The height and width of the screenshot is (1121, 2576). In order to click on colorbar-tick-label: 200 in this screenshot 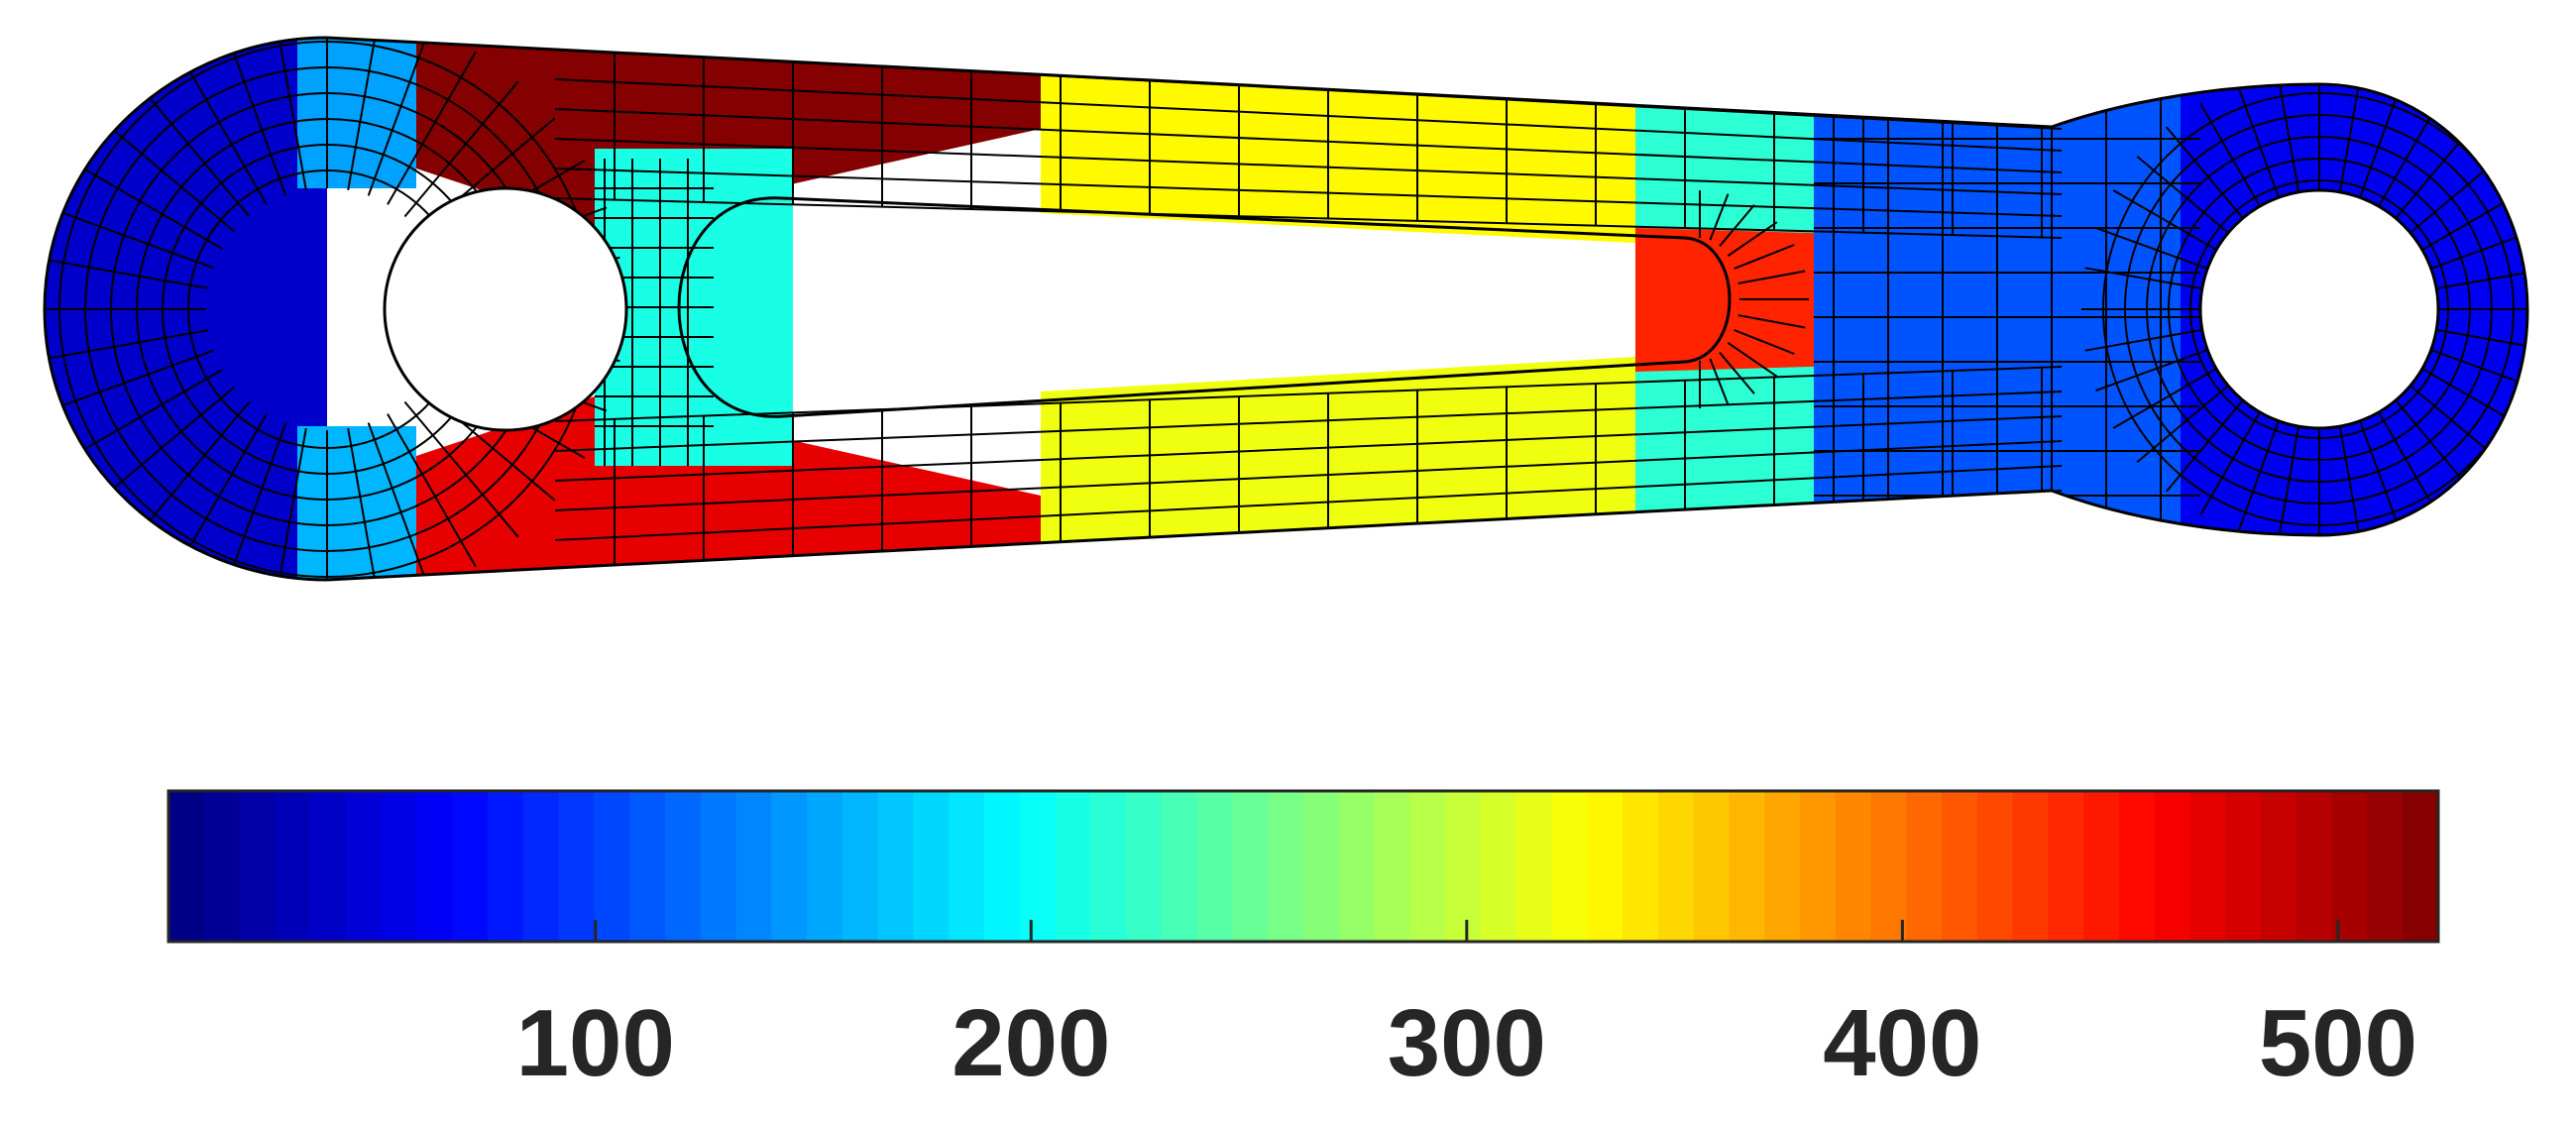, I will do `click(1031, 1043)`.